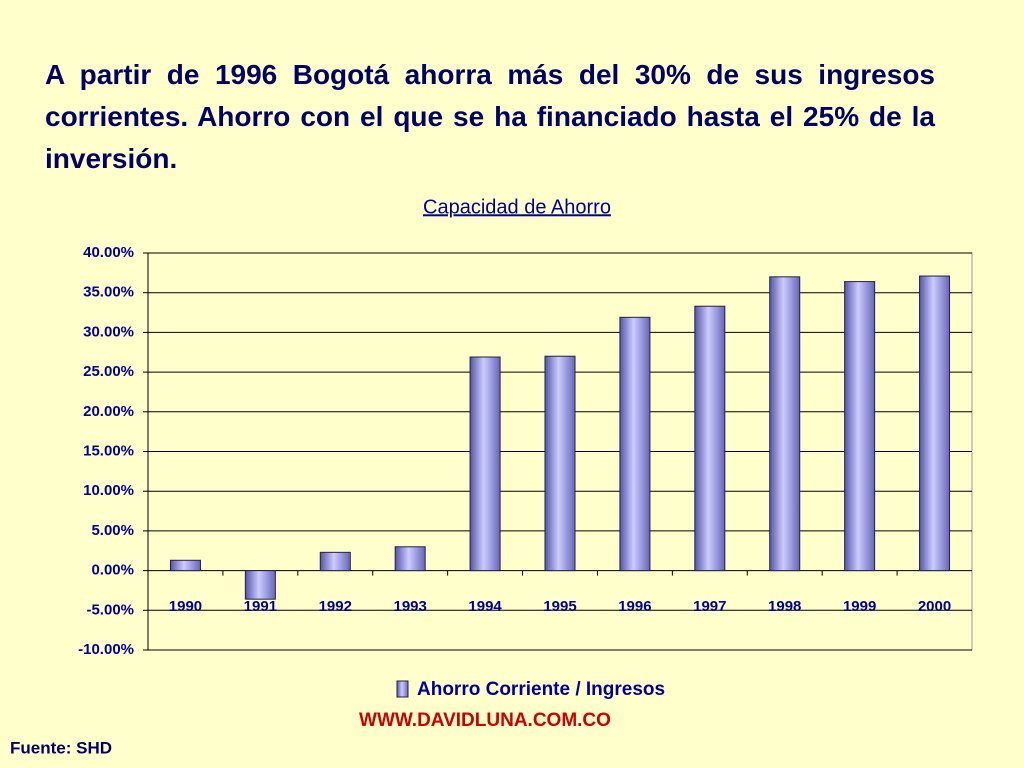  What do you see at coordinates (108, 490) in the screenshot?
I see `y-tick-label: 10.00%` at bounding box center [108, 490].